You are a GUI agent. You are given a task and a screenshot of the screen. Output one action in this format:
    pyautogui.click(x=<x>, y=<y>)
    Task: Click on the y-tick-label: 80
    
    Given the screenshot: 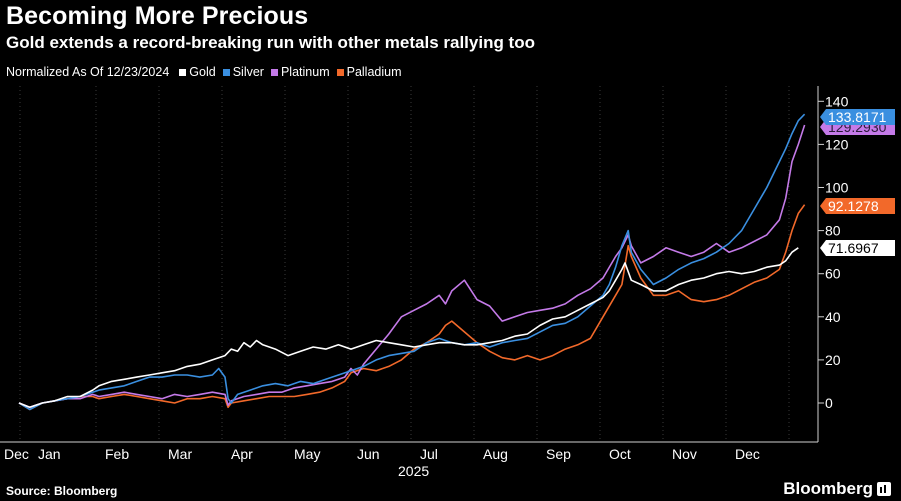 What is the action you would take?
    pyautogui.click(x=833, y=231)
    